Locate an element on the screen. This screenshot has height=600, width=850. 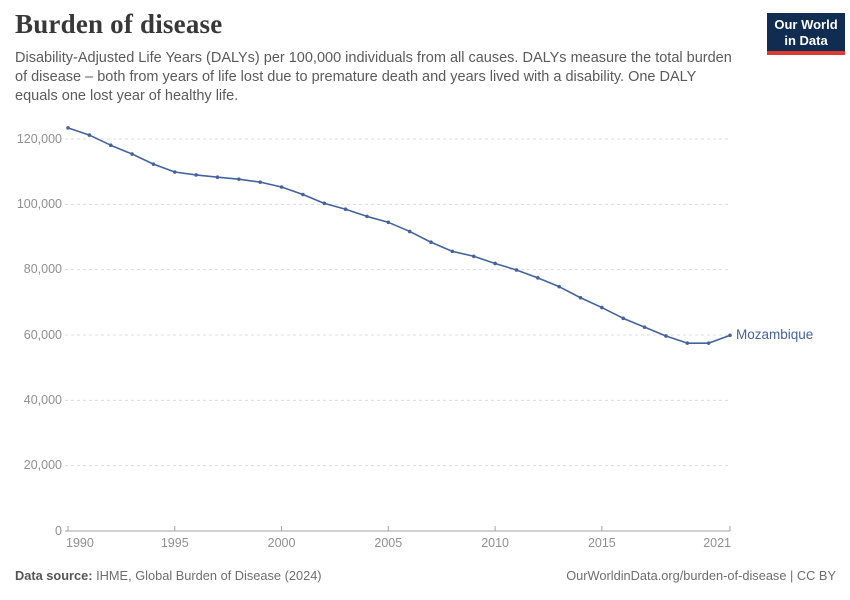
page-title: Burden of disease is located at coordinates (119, 24).